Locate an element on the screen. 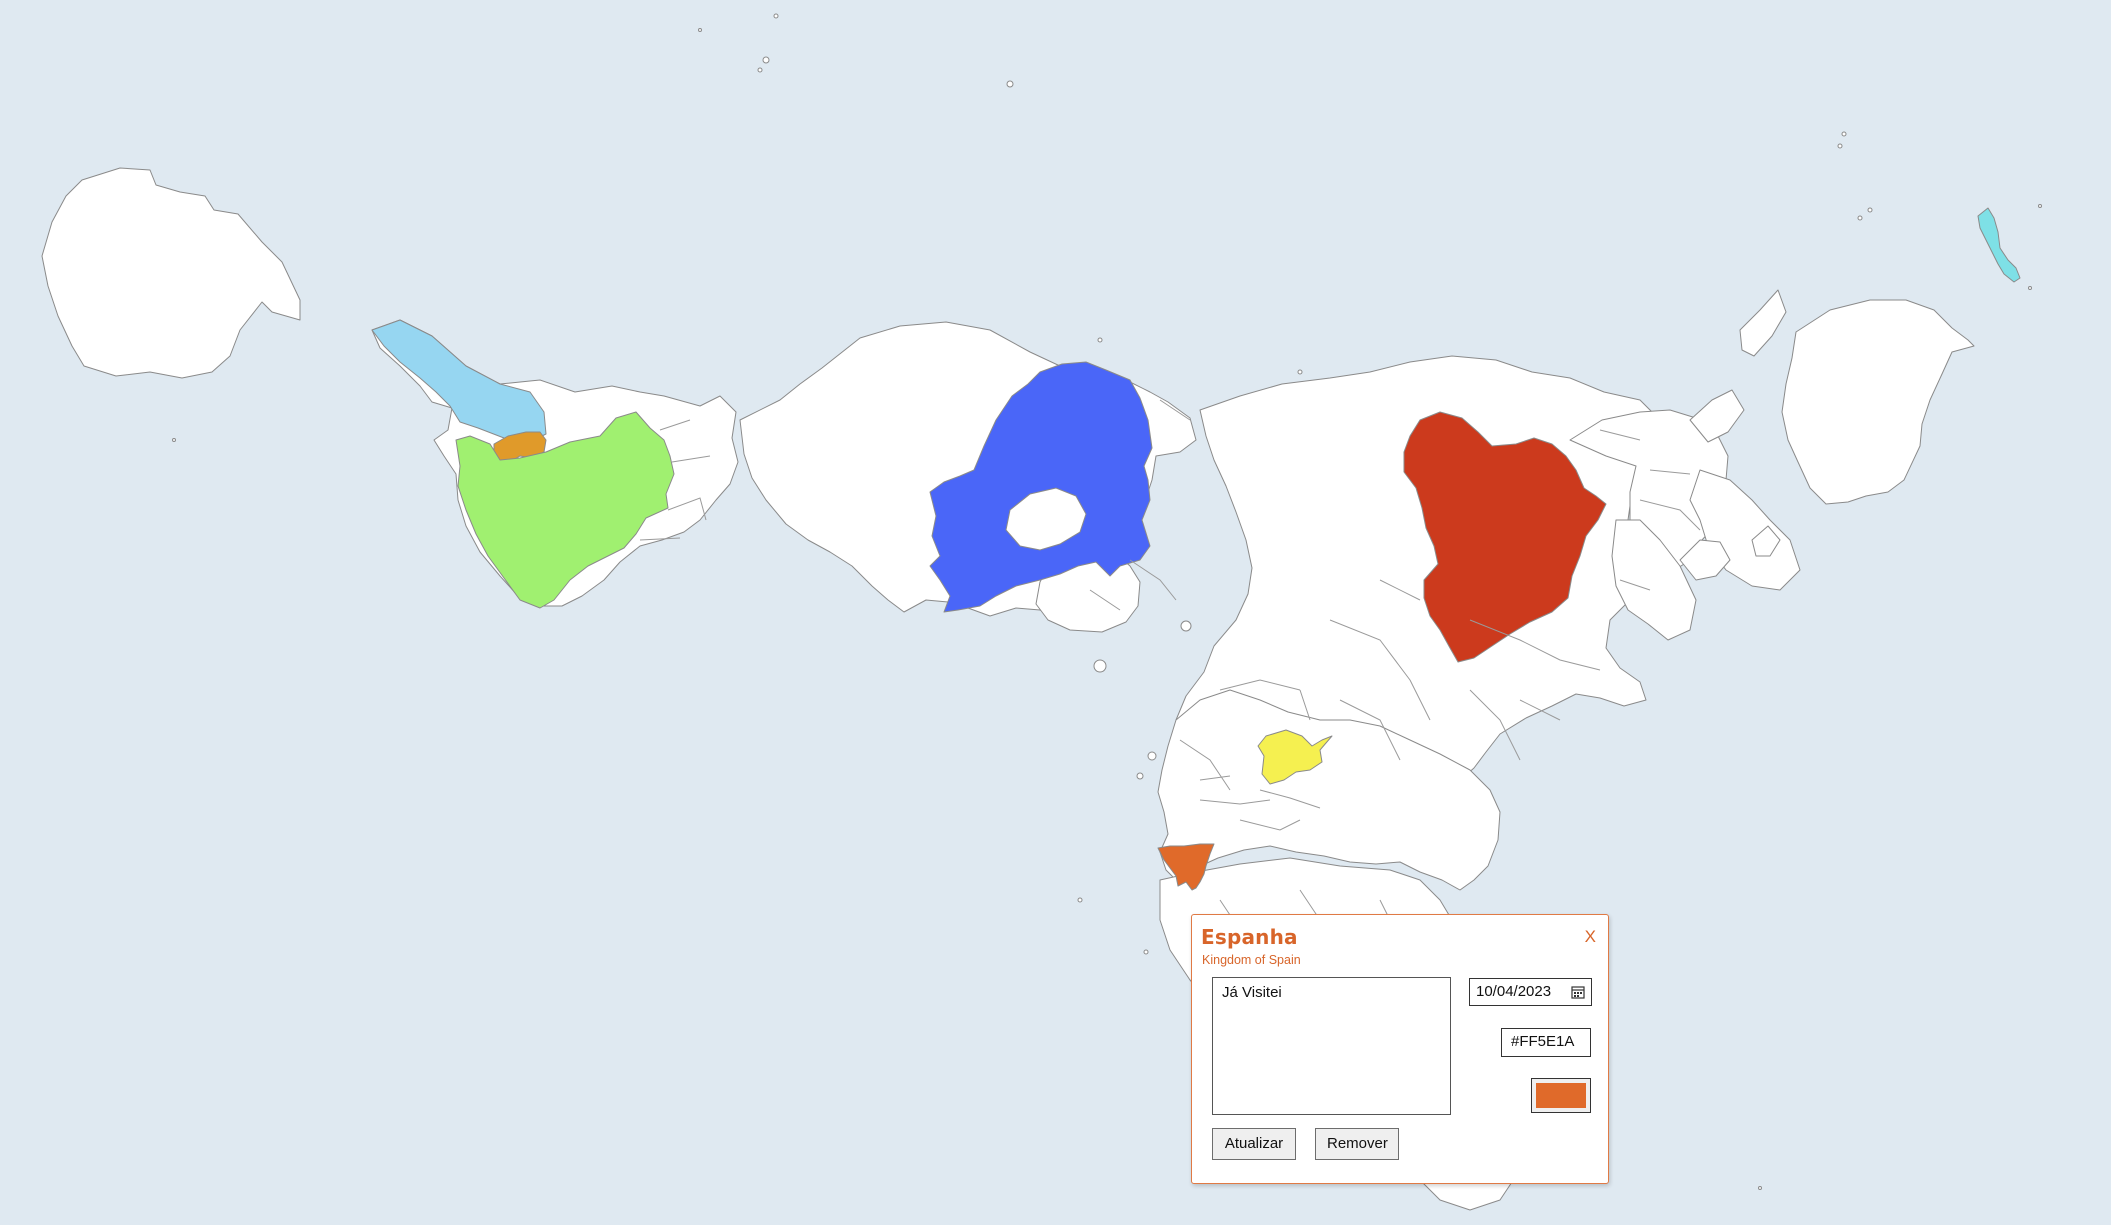 This screenshot has height=1225, width=2111. popup-title: Espanha is located at coordinates (1249, 937).